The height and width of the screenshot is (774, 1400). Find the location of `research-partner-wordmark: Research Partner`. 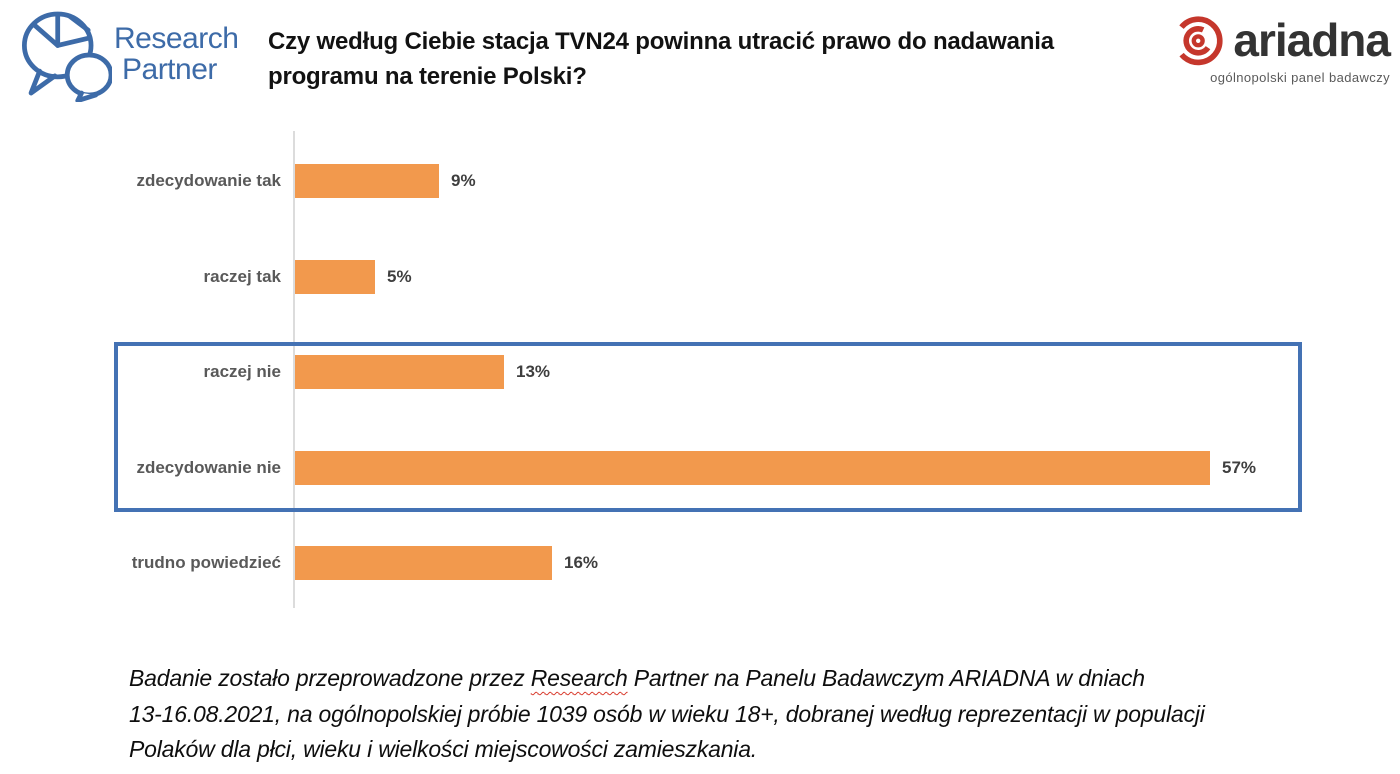

research-partner-wordmark: Research Partner is located at coordinates (176, 54).